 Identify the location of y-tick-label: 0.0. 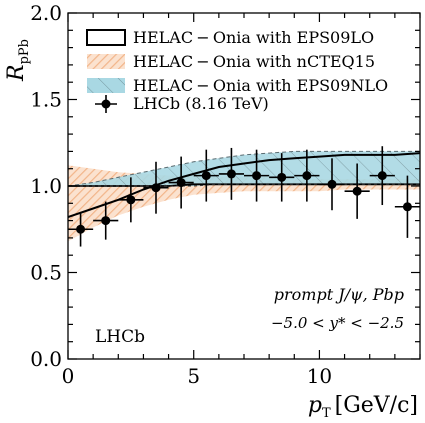
(46, 359).